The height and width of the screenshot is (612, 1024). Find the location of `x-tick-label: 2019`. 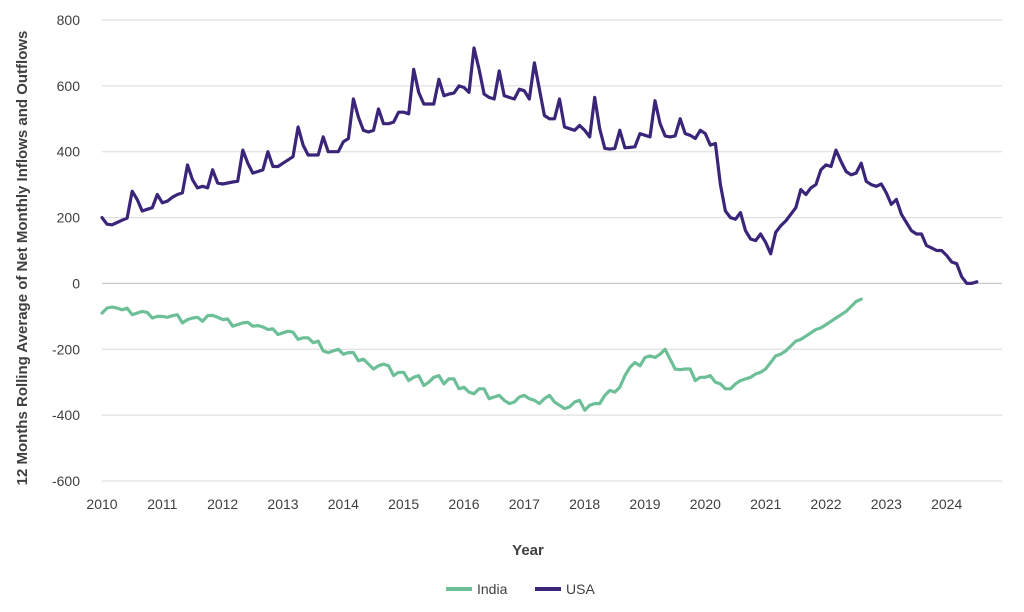

x-tick-label: 2019 is located at coordinates (644, 504).